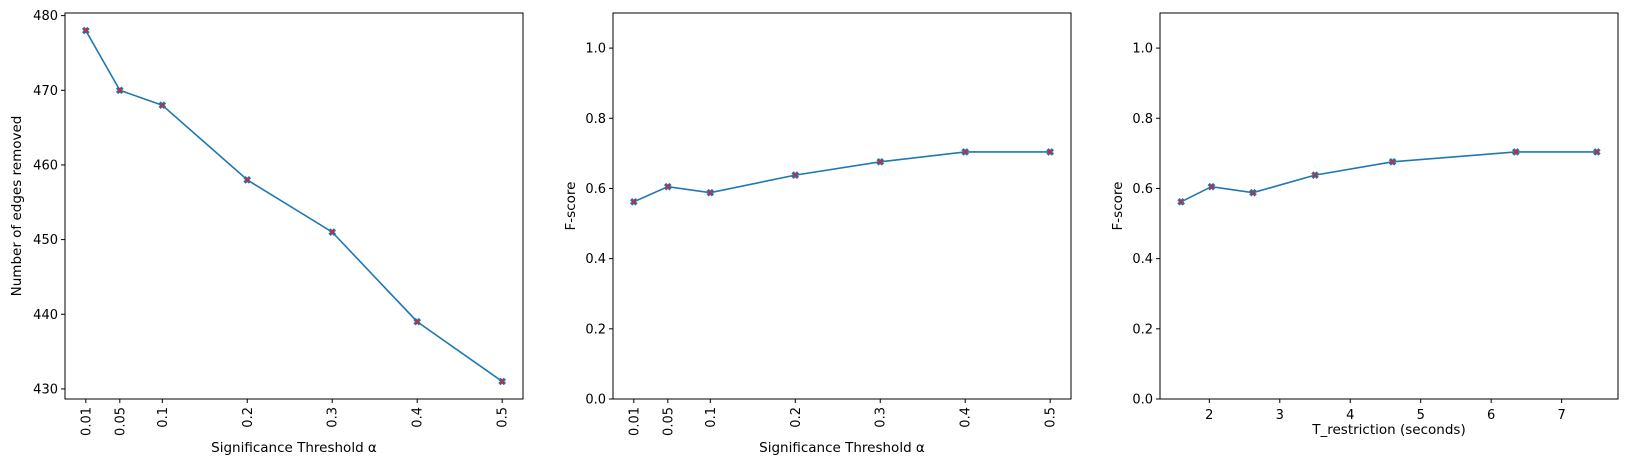 Image resolution: width=1625 pixels, height=468 pixels. I want to click on chart-1-ytick-label: 430, so click(45, 389).